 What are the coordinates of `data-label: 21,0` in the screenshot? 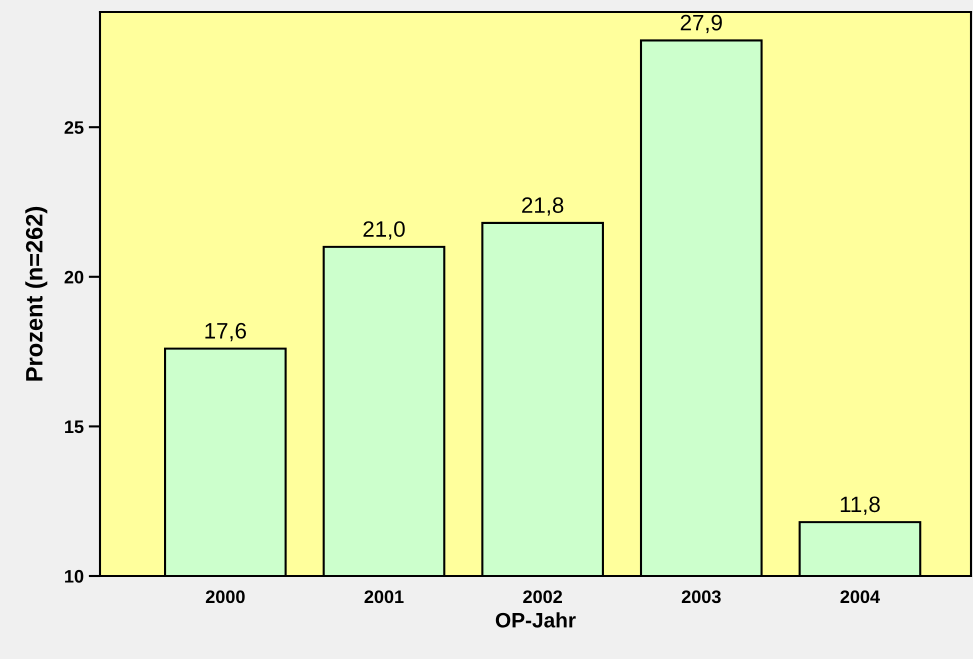 It's located at (384, 230).